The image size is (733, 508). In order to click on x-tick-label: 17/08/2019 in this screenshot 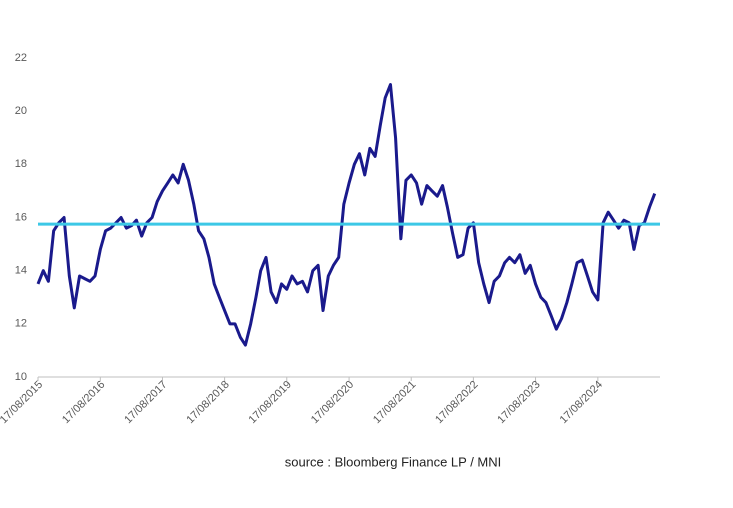, I will do `click(270, 402)`.